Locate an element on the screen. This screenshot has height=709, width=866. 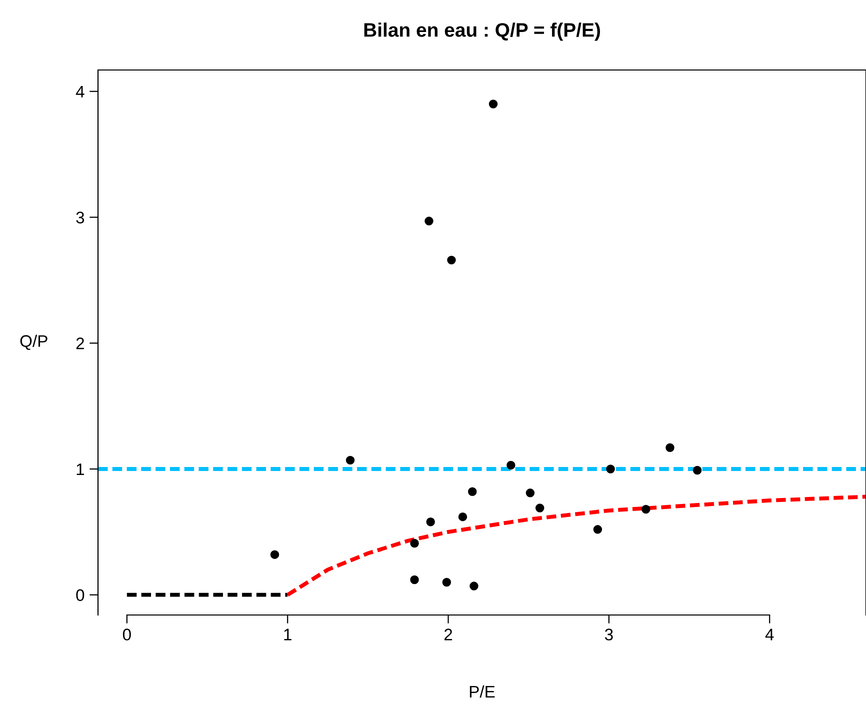
y-tick-label: 4 is located at coordinates (80, 92).